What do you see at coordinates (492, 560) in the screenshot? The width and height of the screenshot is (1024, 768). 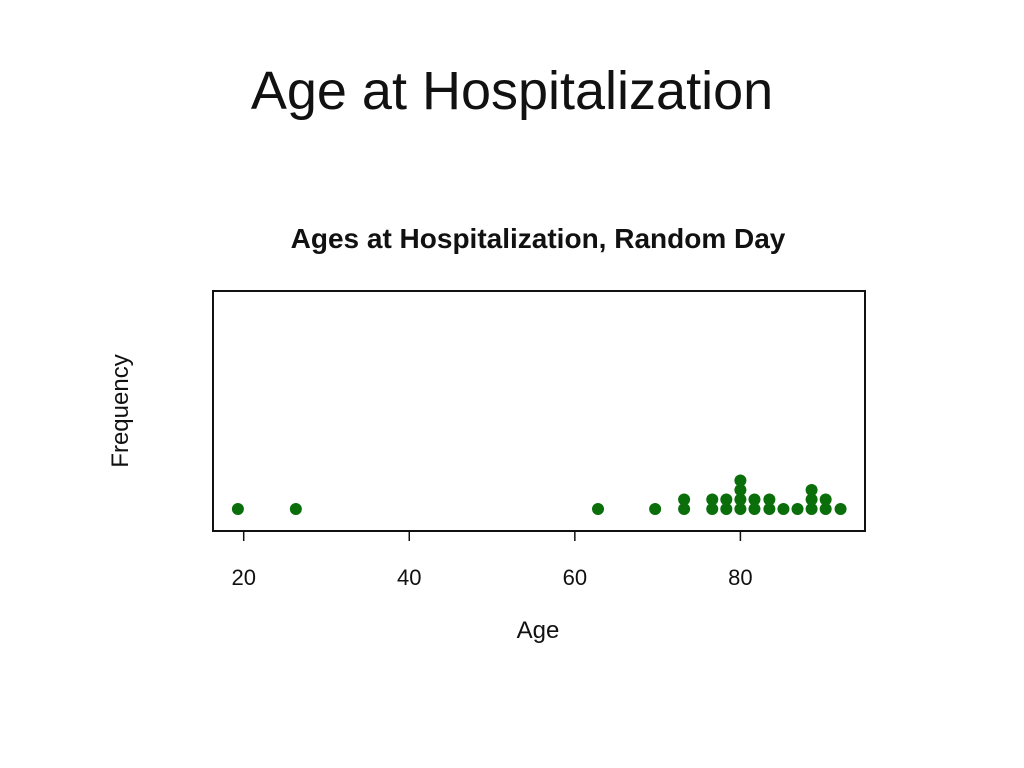 I see `x-axis-ticks: 20 40 60 80` at bounding box center [492, 560].